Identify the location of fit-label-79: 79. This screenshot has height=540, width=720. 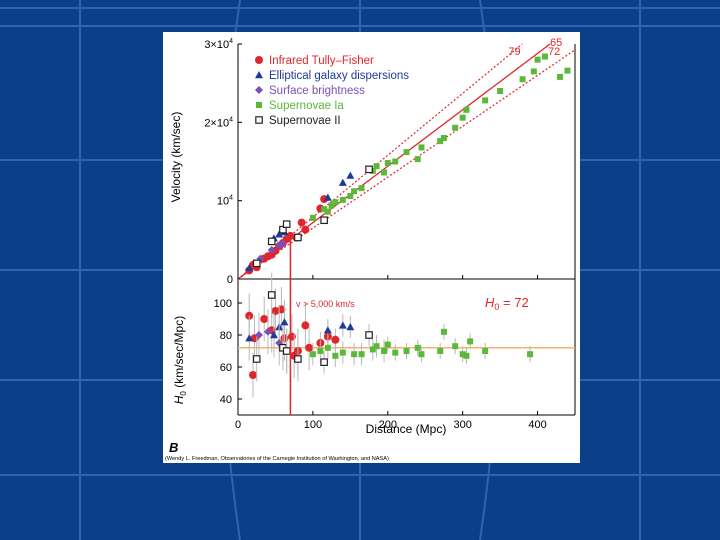
(514, 52).